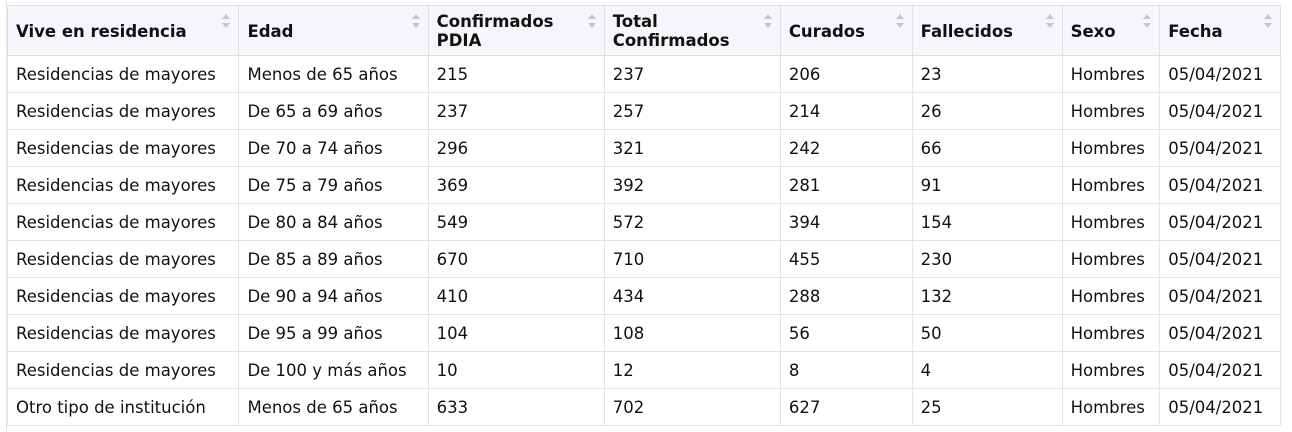 This screenshot has width=1292, height=432. Describe the element at coordinates (692, 148) in the screenshot. I see `cell-total-confirmados: 321` at that location.